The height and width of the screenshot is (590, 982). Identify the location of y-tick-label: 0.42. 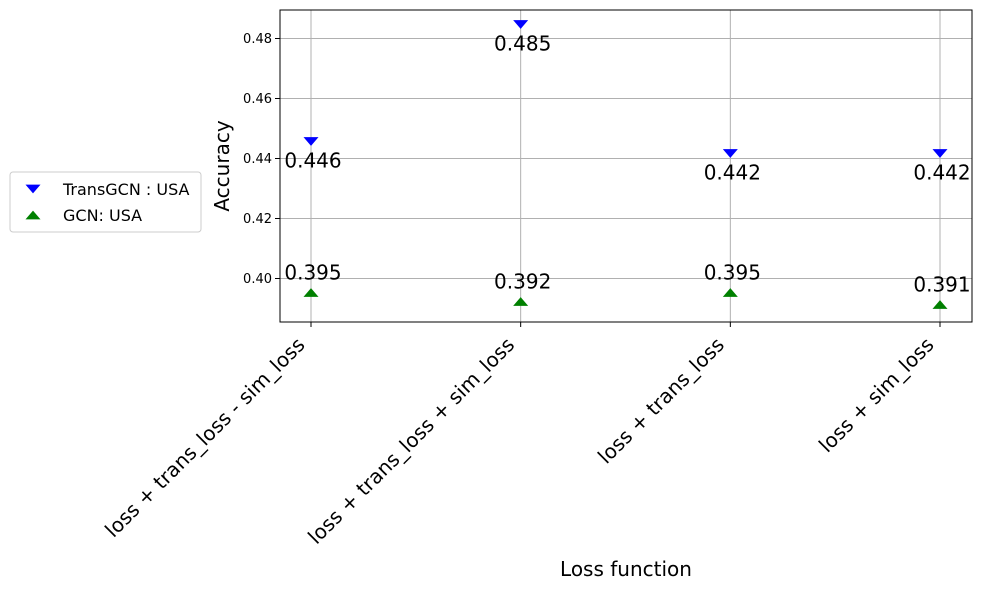
(257, 219).